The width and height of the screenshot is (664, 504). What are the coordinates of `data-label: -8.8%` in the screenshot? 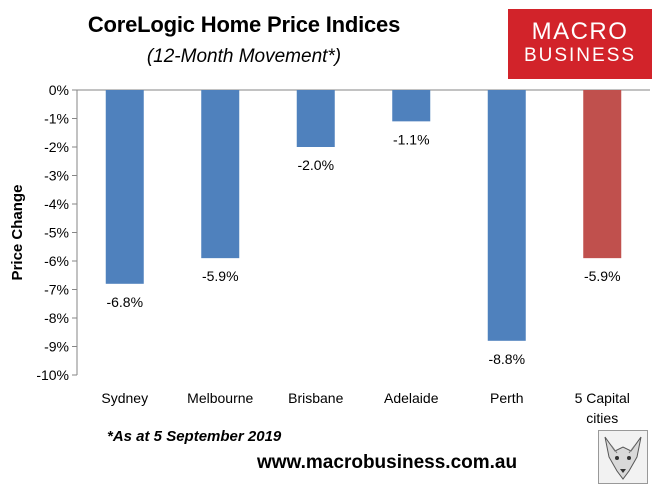 It's located at (506, 359).